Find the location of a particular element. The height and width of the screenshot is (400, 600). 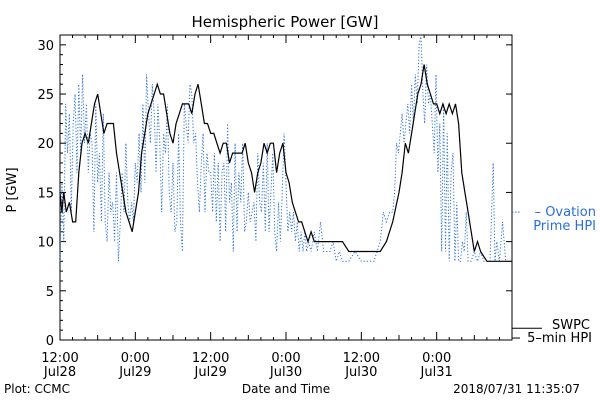

y-tick-label: 5 is located at coordinates (50, 292).